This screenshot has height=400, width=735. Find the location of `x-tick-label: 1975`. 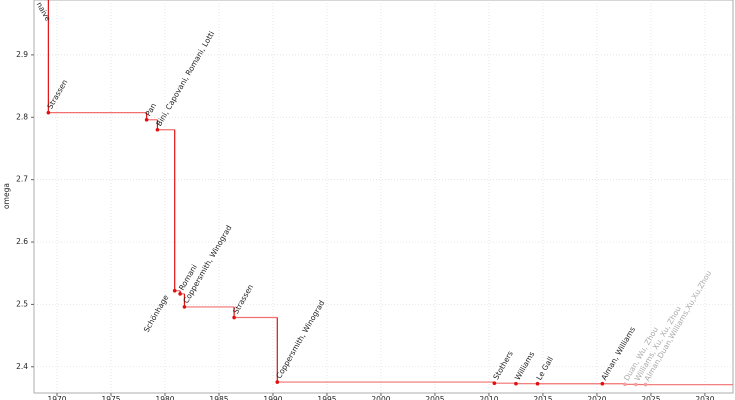

x-tick-label: 1975 is located at coordinates (110, 397).